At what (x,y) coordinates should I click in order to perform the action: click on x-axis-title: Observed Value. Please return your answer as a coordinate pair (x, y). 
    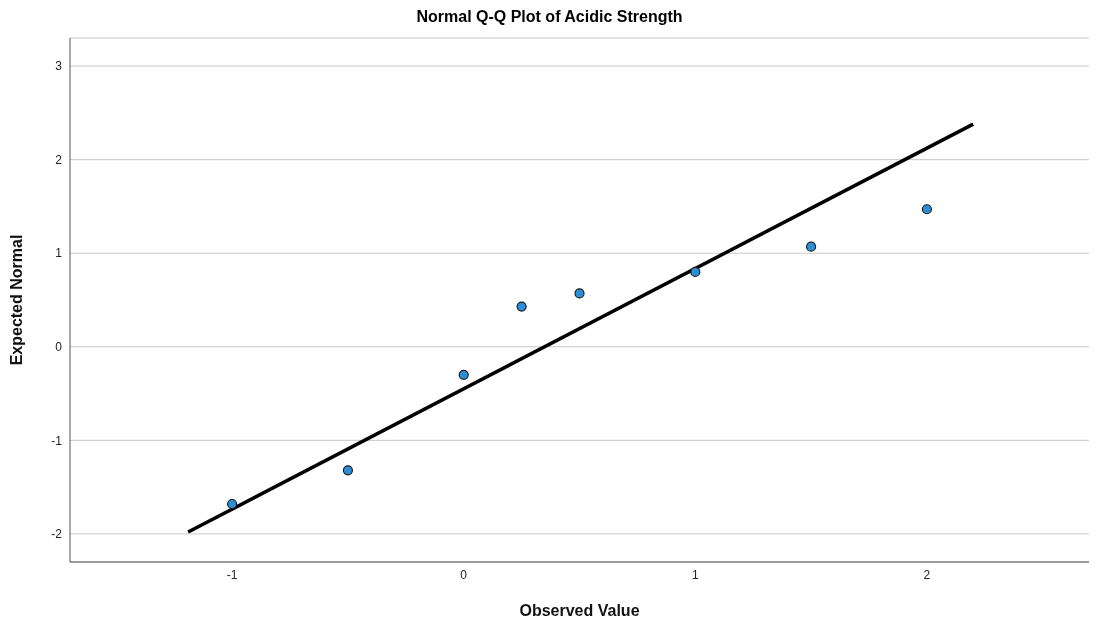
    Looking at the image, I should click on (579, 610).